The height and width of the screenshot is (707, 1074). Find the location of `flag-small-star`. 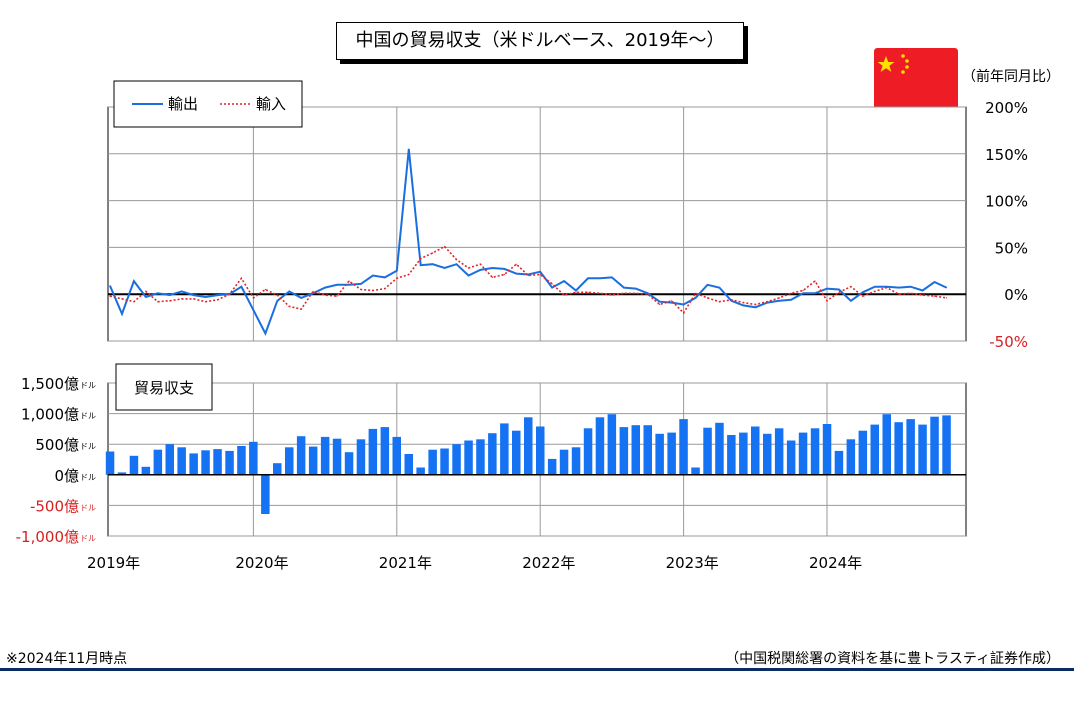

flag-small-star is located at coordinates (907, 67).